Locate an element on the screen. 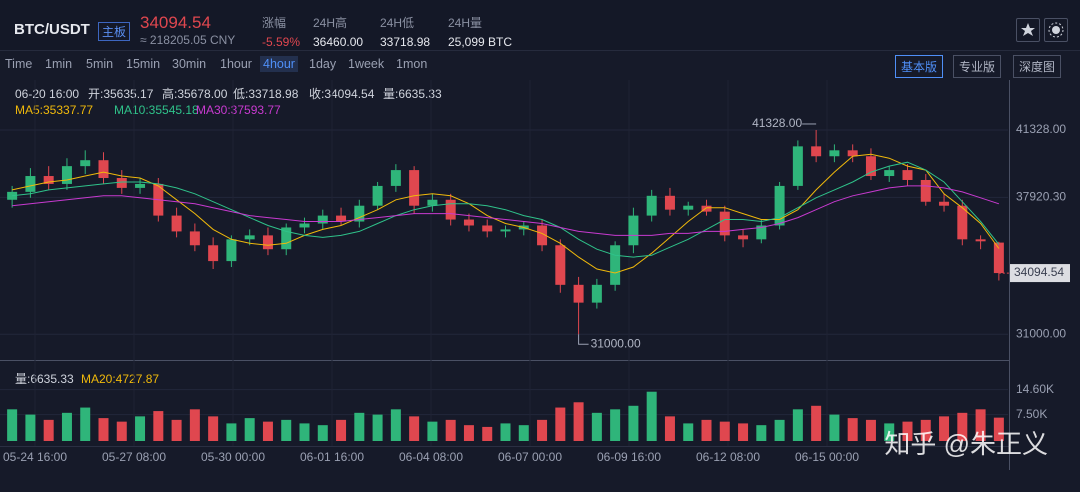  x-tick-label: 05-27 08:00 is located at coordinates (134, 457).